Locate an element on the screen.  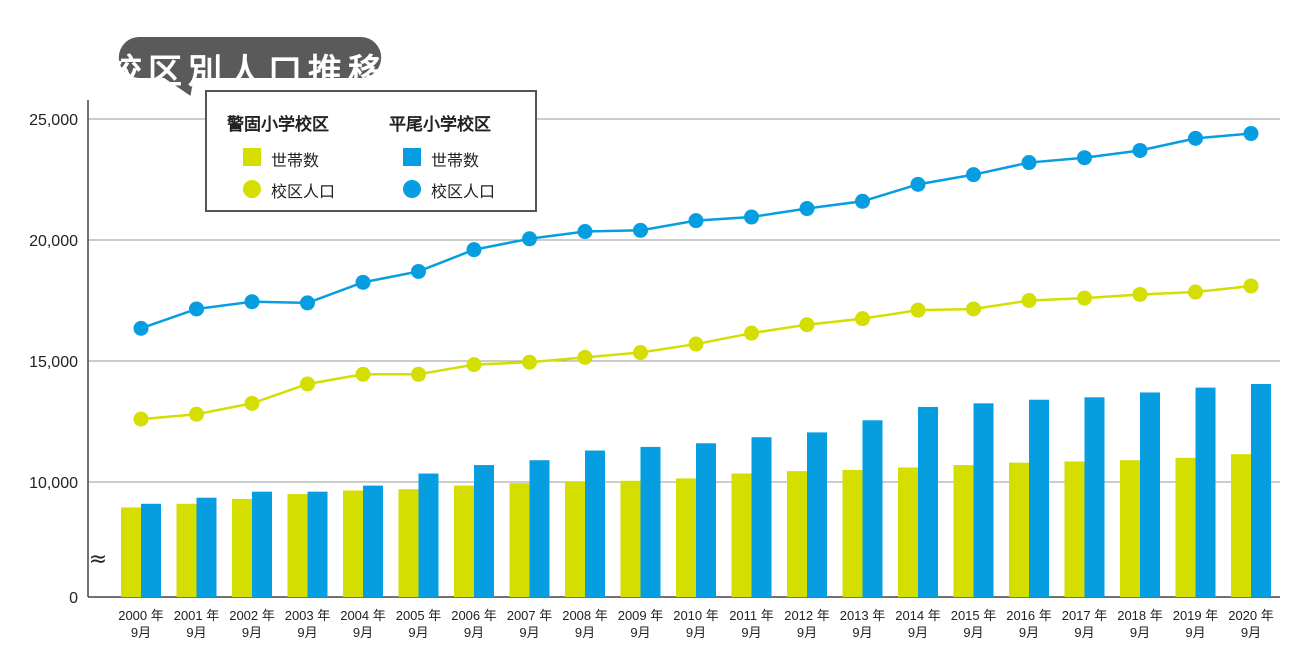
legend-keigo-dot-swatch is located at coordinates (252, 189).